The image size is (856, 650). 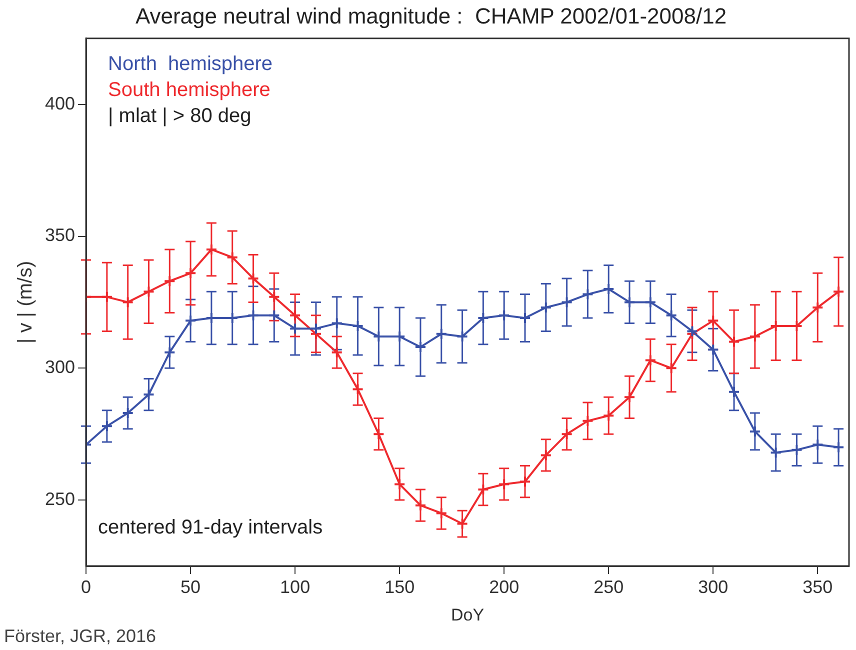 What do you see at coordinates (504, 586) in the screenshot?
I see `x-tick-label: 200` at bounding box center [504, 586].